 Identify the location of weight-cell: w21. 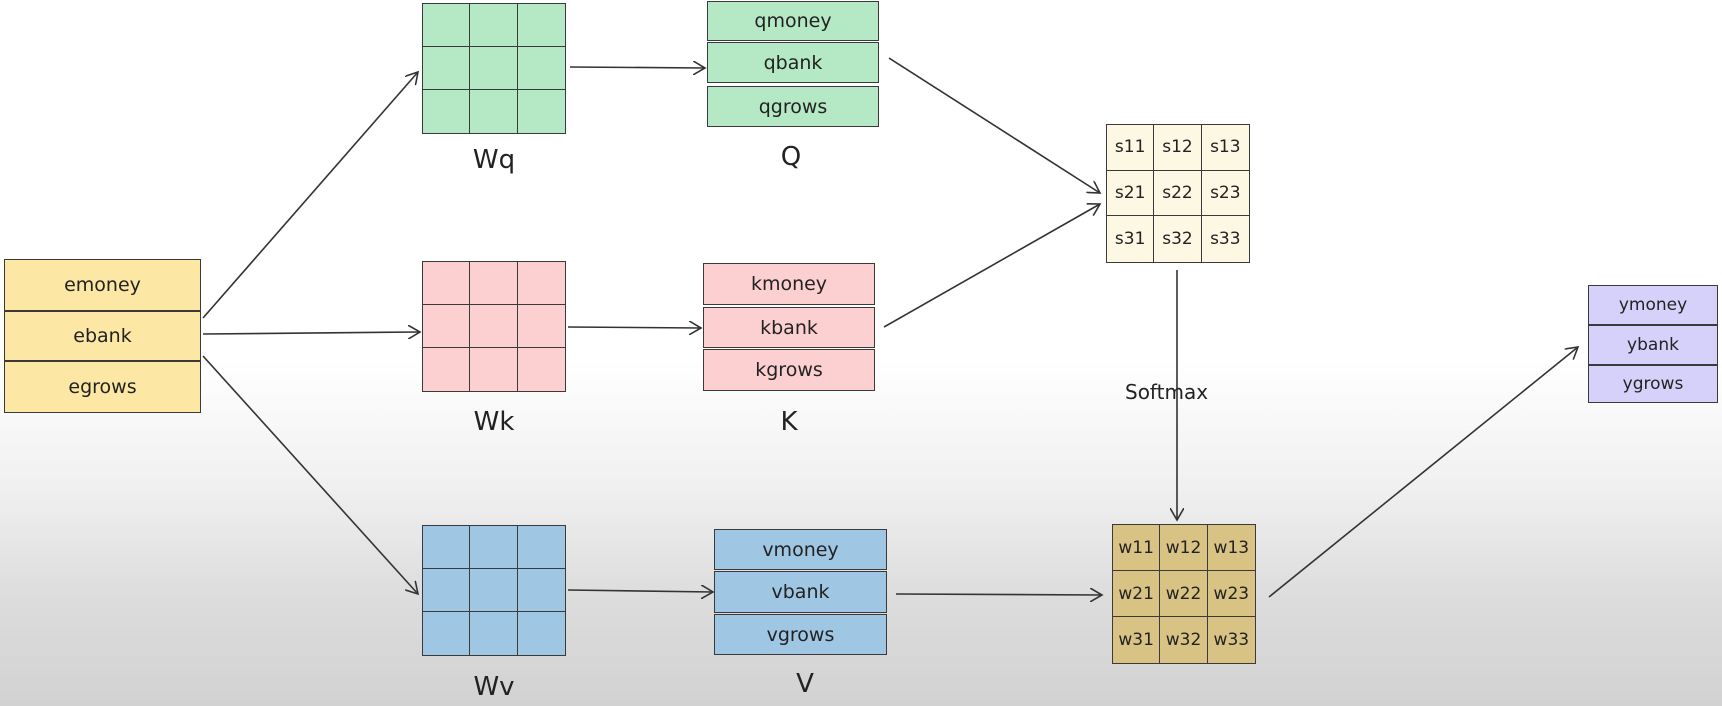
(1137, 594).